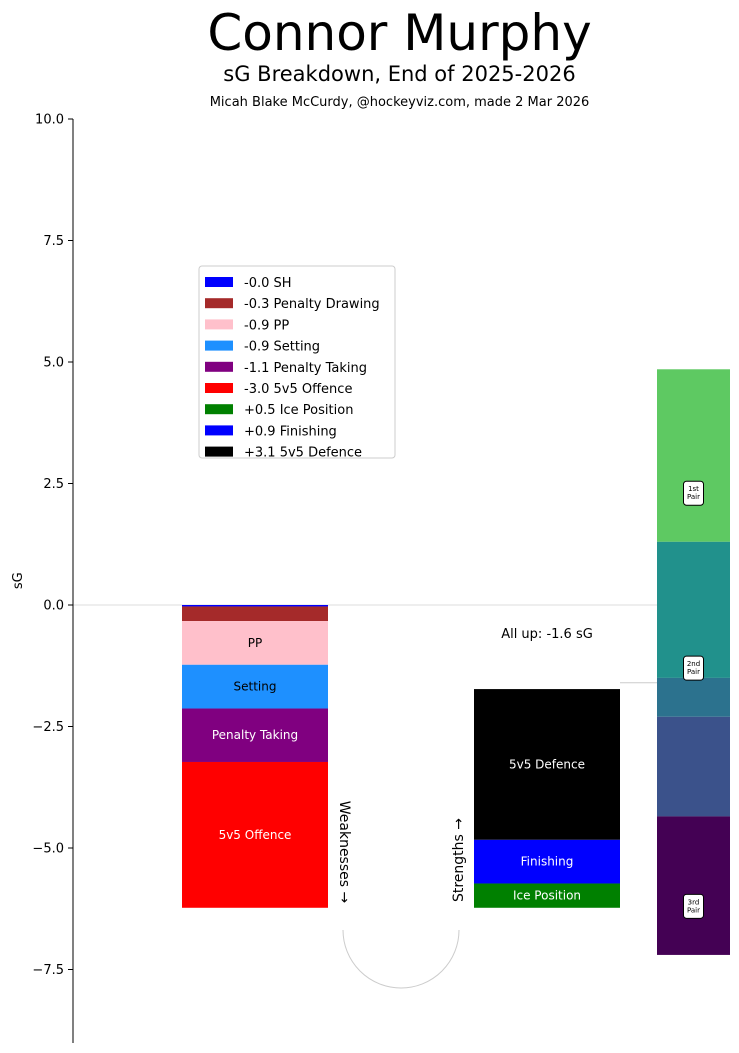 The height and width of the screenshot is (1053, 739). What do you see at coordinates (290, 431) in the screenshot?
I see `legend-entry-label: +0.9 Finishing` at bounding box center [290, 431].